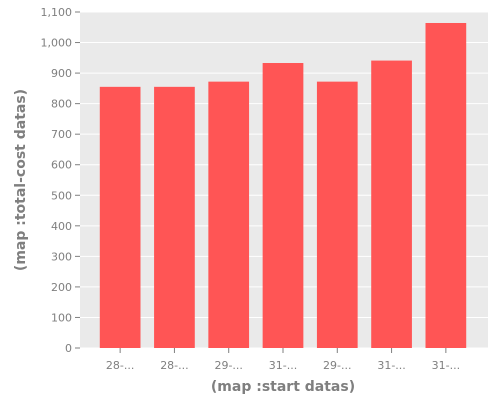 The height and width of the screenshot is (400, 500). I want to click on y-tick-label: 500, so click(61, 195).